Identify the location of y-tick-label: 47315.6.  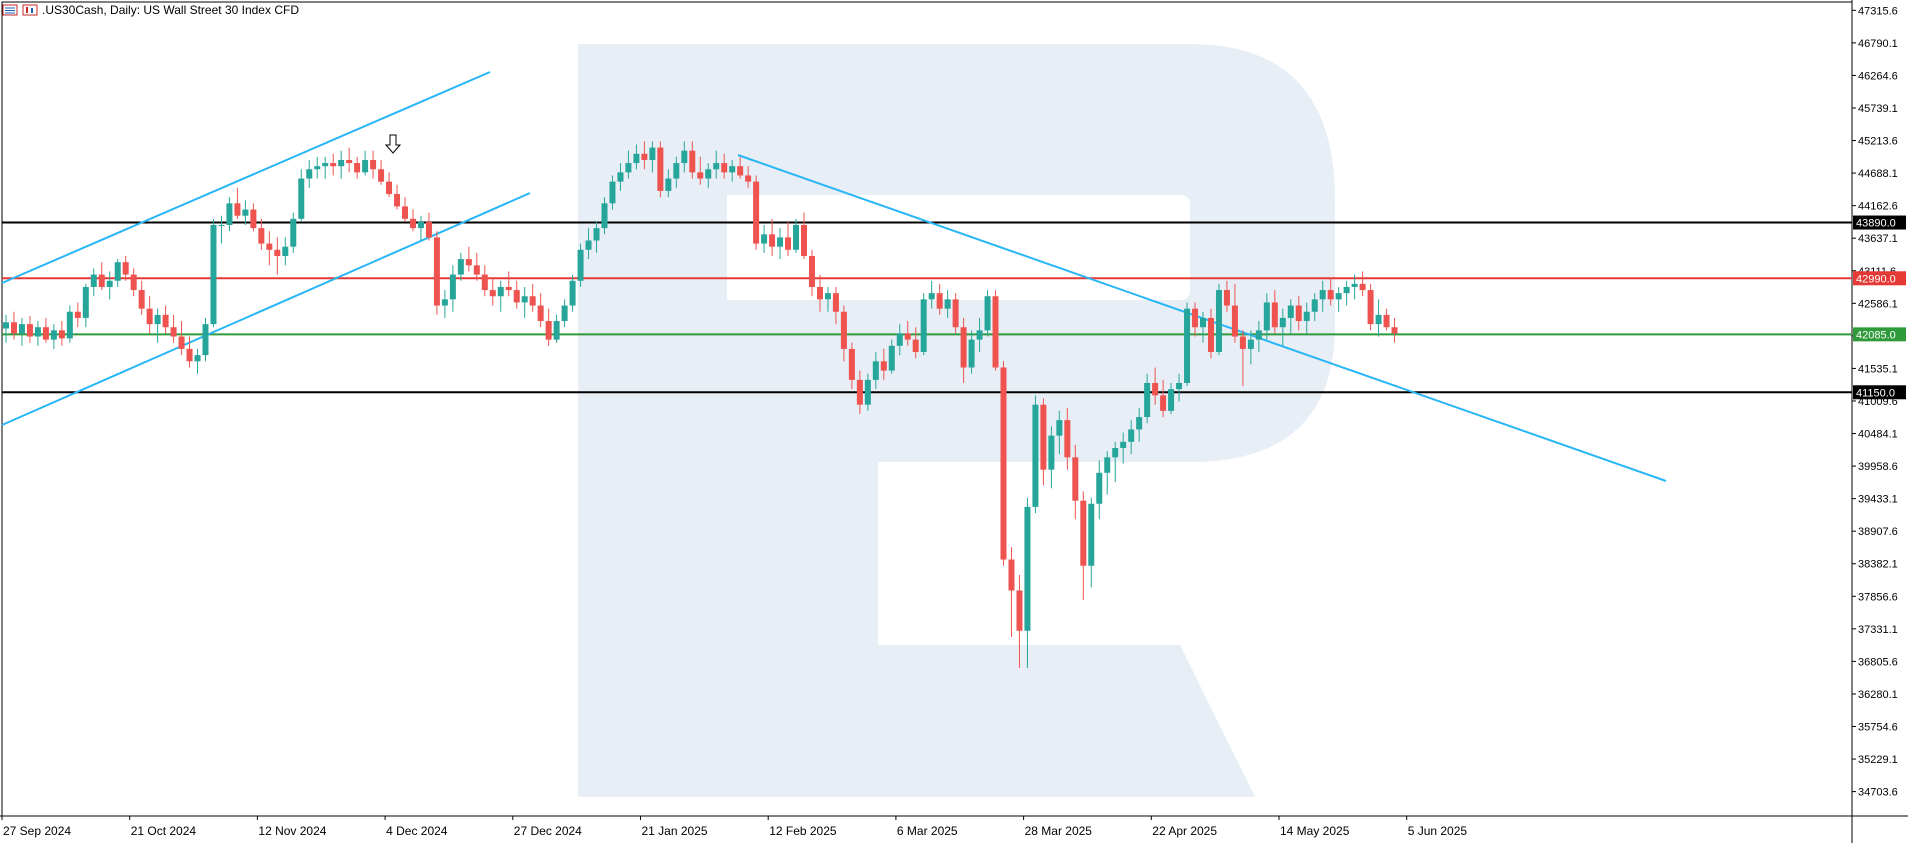
(1878, 11).